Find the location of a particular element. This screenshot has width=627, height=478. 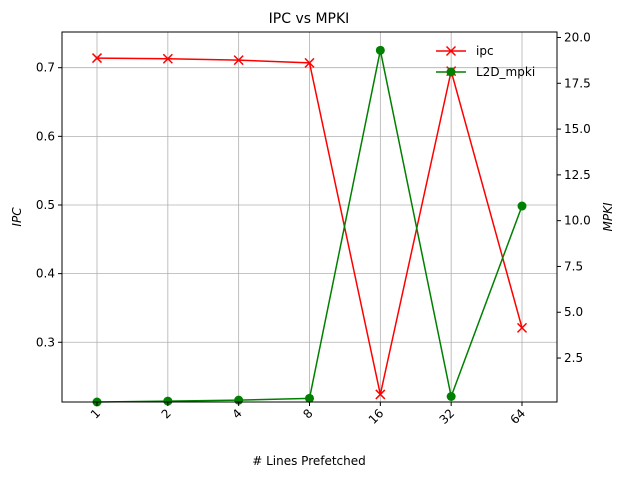

y-right-tick-label: 12.5 is located at coordinates (577, 175).